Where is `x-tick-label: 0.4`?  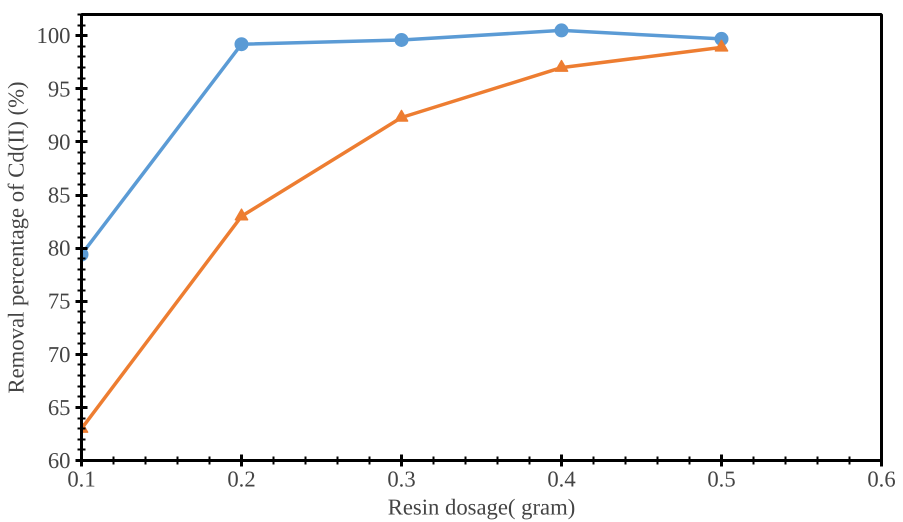 x-tick-label: 0.4 is located at coordinates (561, 479).